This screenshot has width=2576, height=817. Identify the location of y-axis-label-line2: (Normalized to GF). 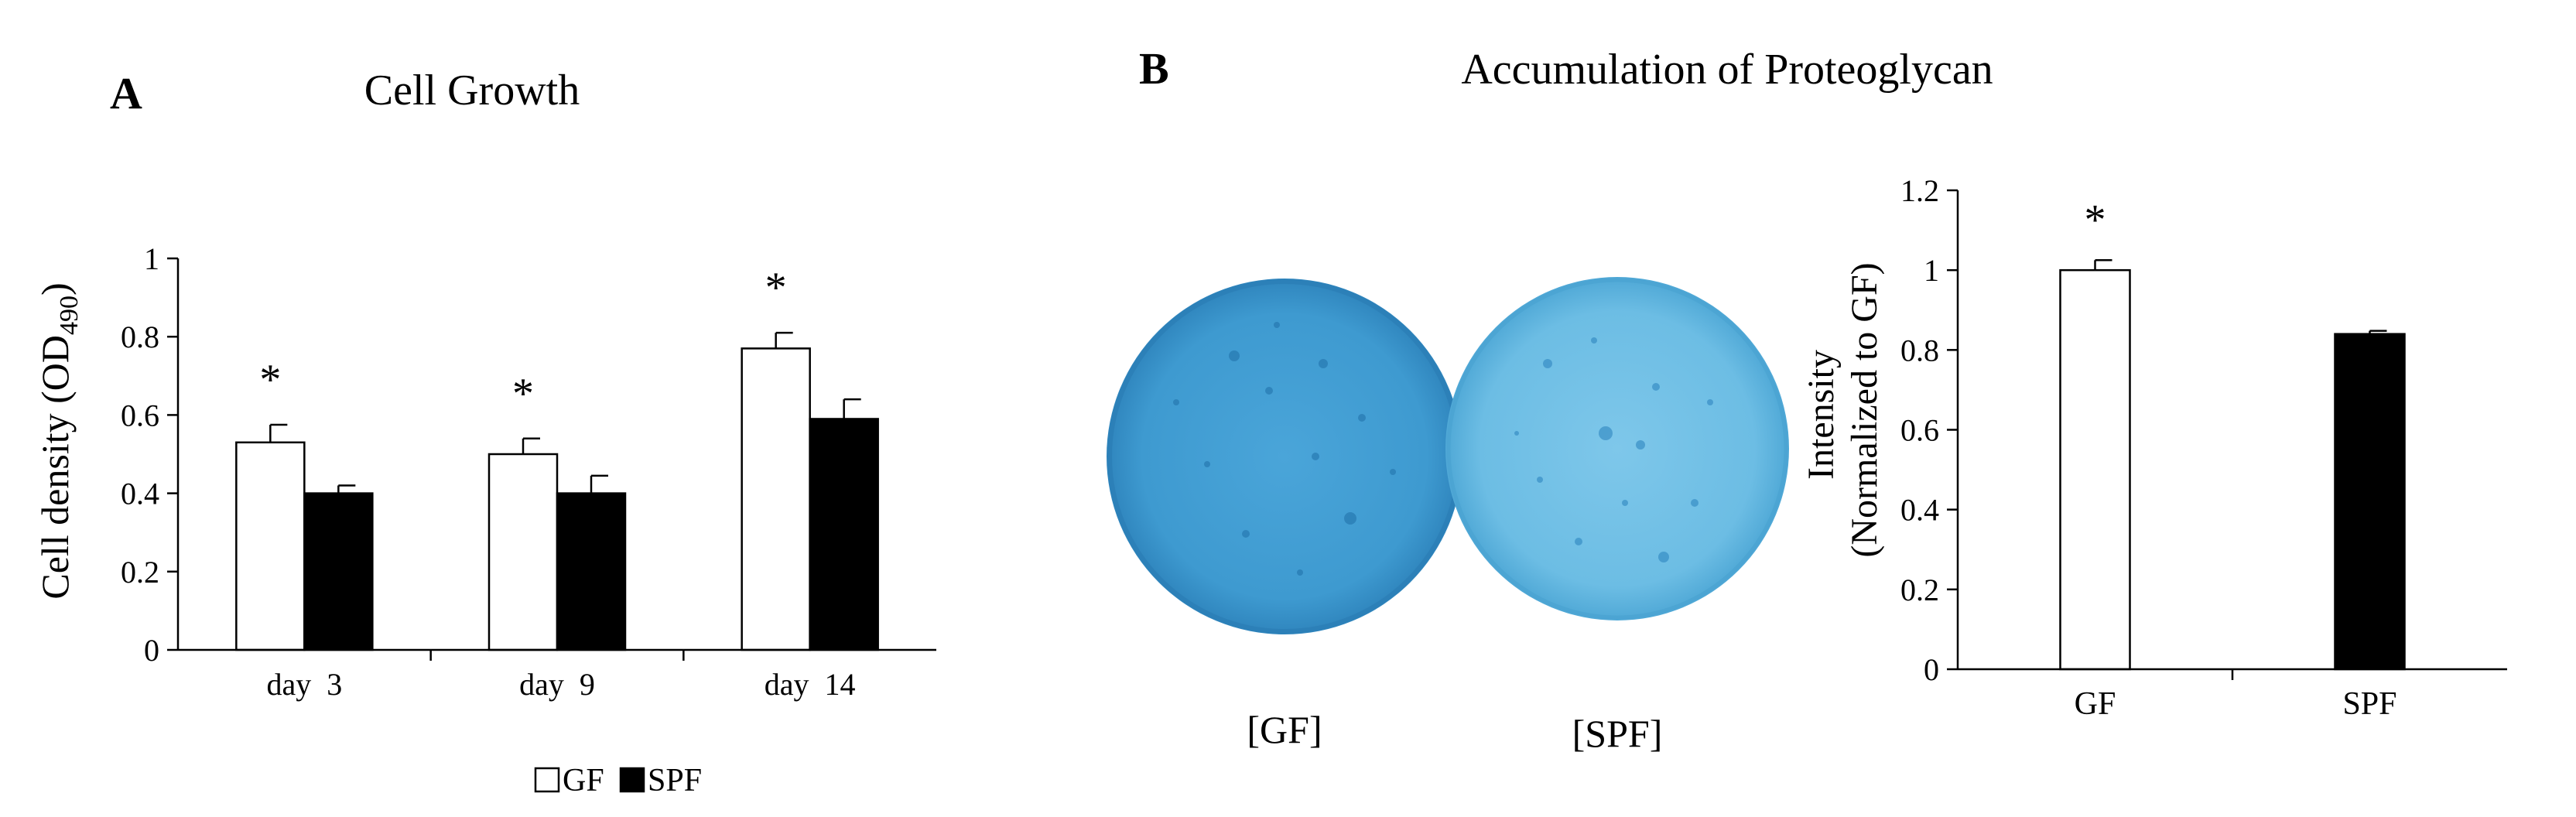
(1865, 410).